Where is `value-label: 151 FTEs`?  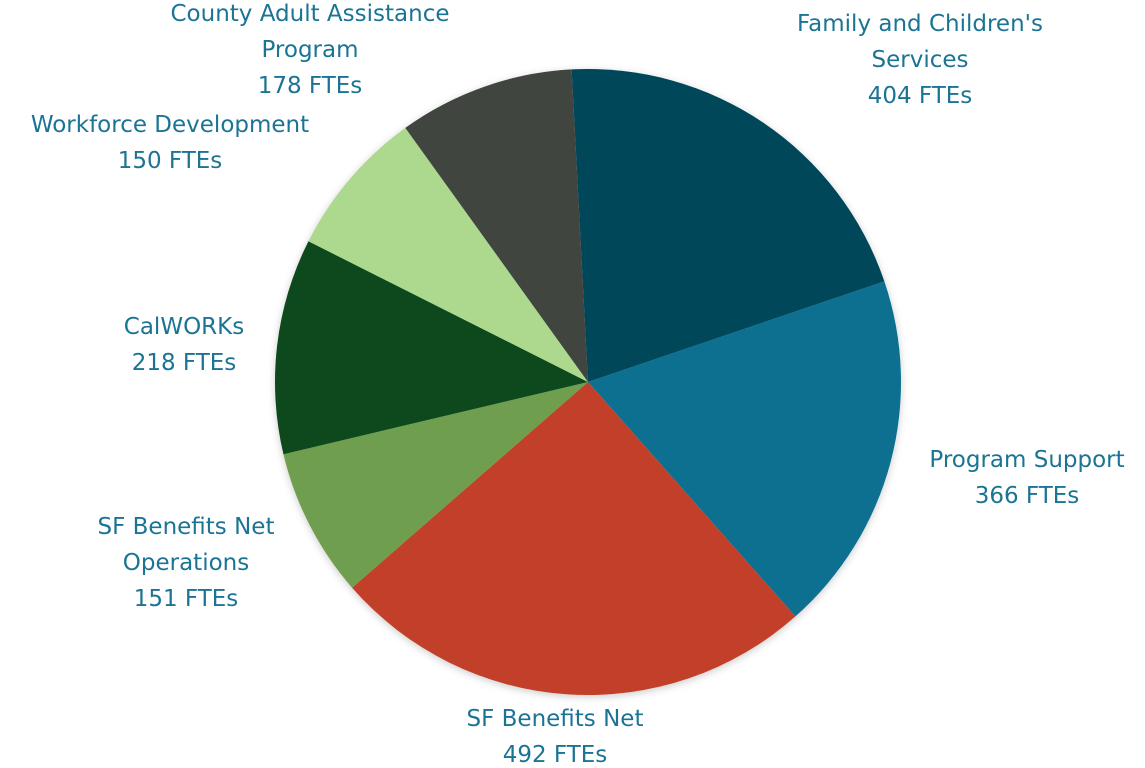 value-label: 151 FTEs is located at coordinates (186, 599).